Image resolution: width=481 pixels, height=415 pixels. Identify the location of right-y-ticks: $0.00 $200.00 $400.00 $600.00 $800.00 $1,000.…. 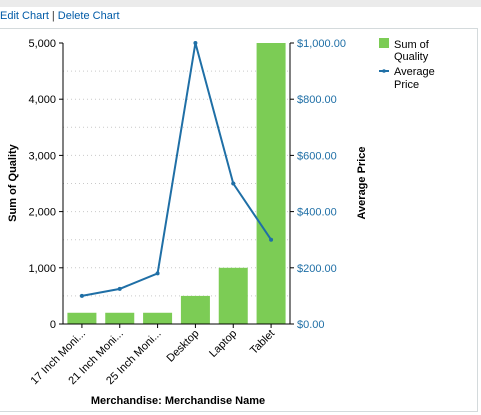
(318, 184).